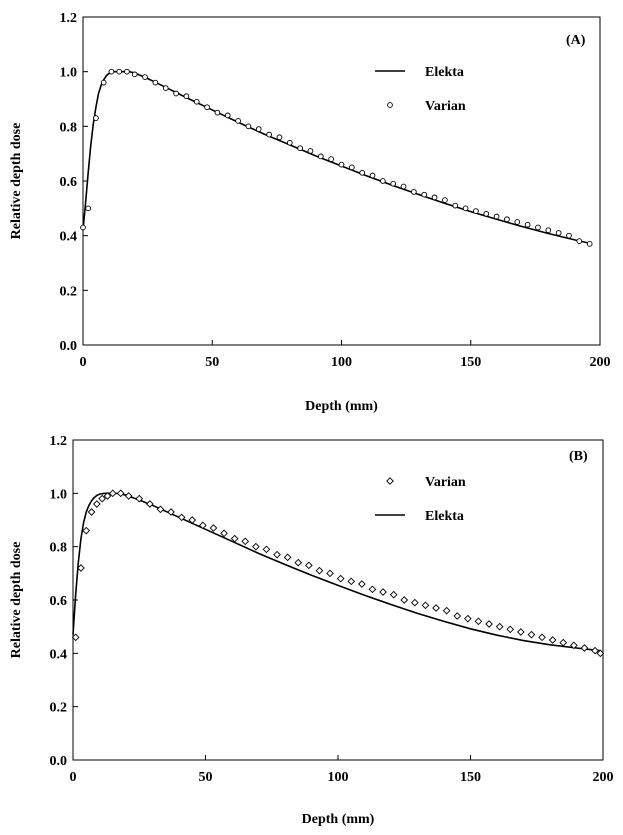 Image resolution: width=623 pixels, height=835 pixels. Describe the element at coordinates (338, 777) in the screenshot. I see `x-tick-label: 100` at that location.